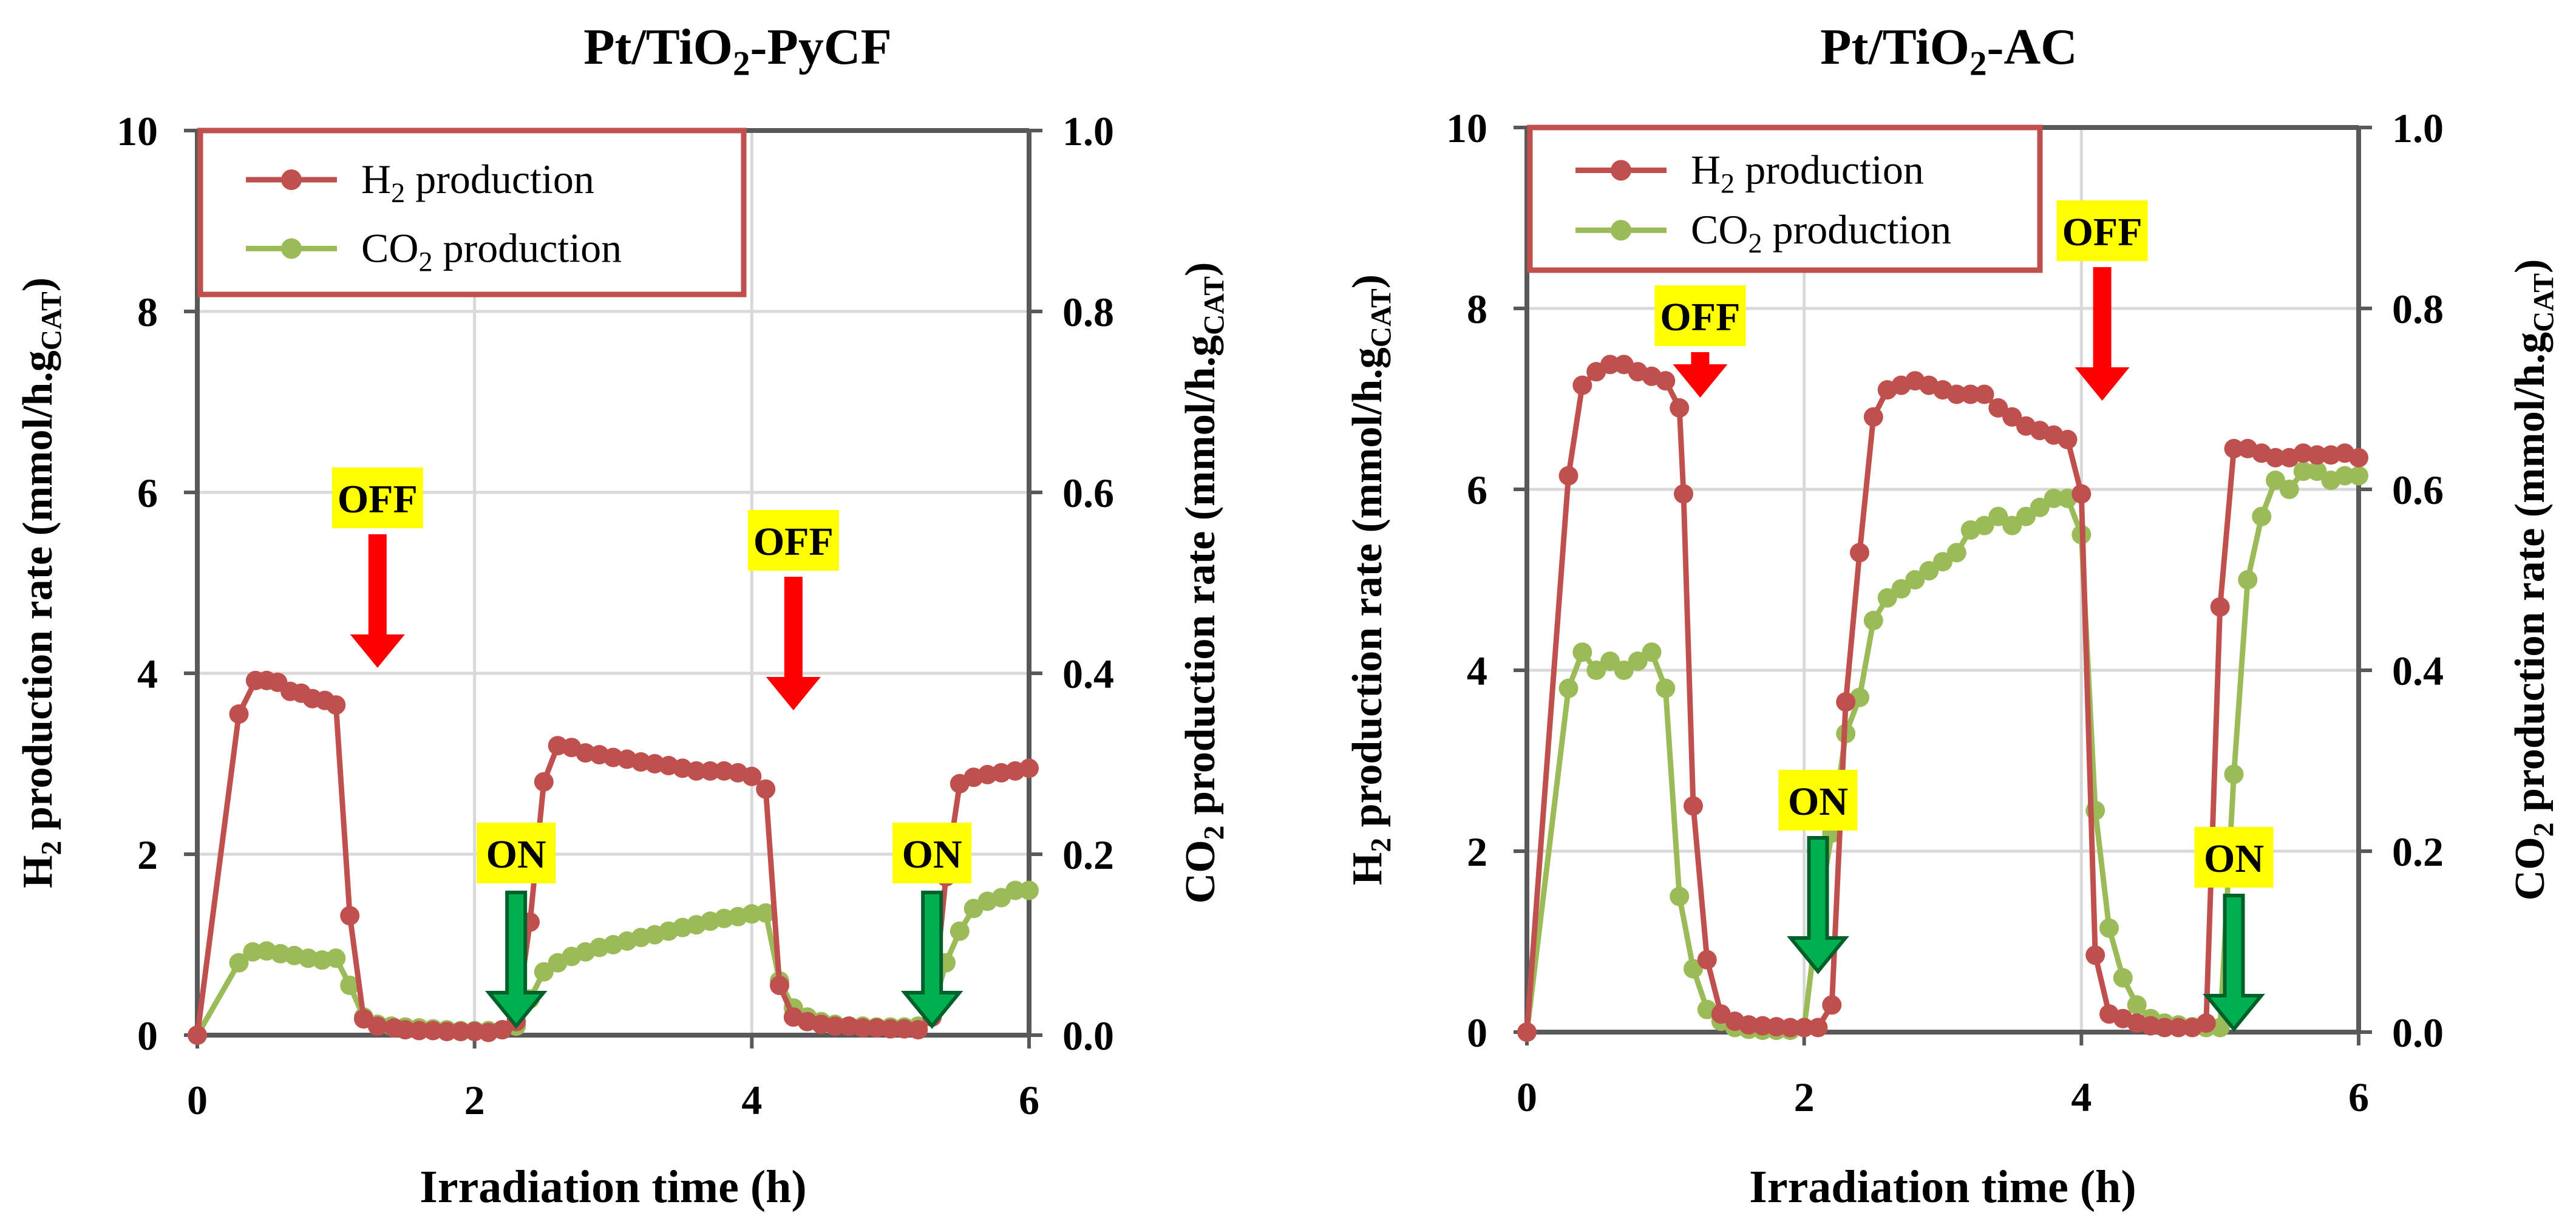  Describe the element at coordinates (2418, 1033) in the screenshot. I see `y-right-tick-label: 0.0` at that location.